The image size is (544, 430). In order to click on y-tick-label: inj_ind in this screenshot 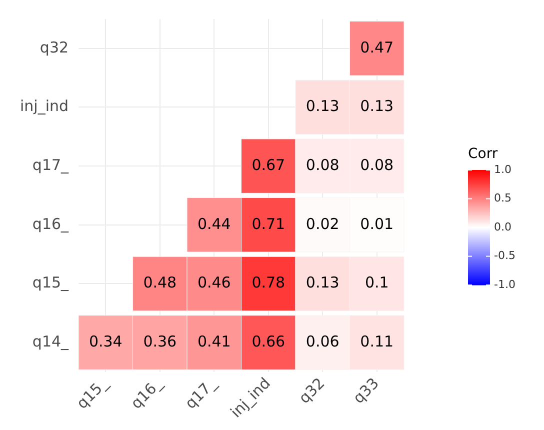, I will do `click(44, 106)`.